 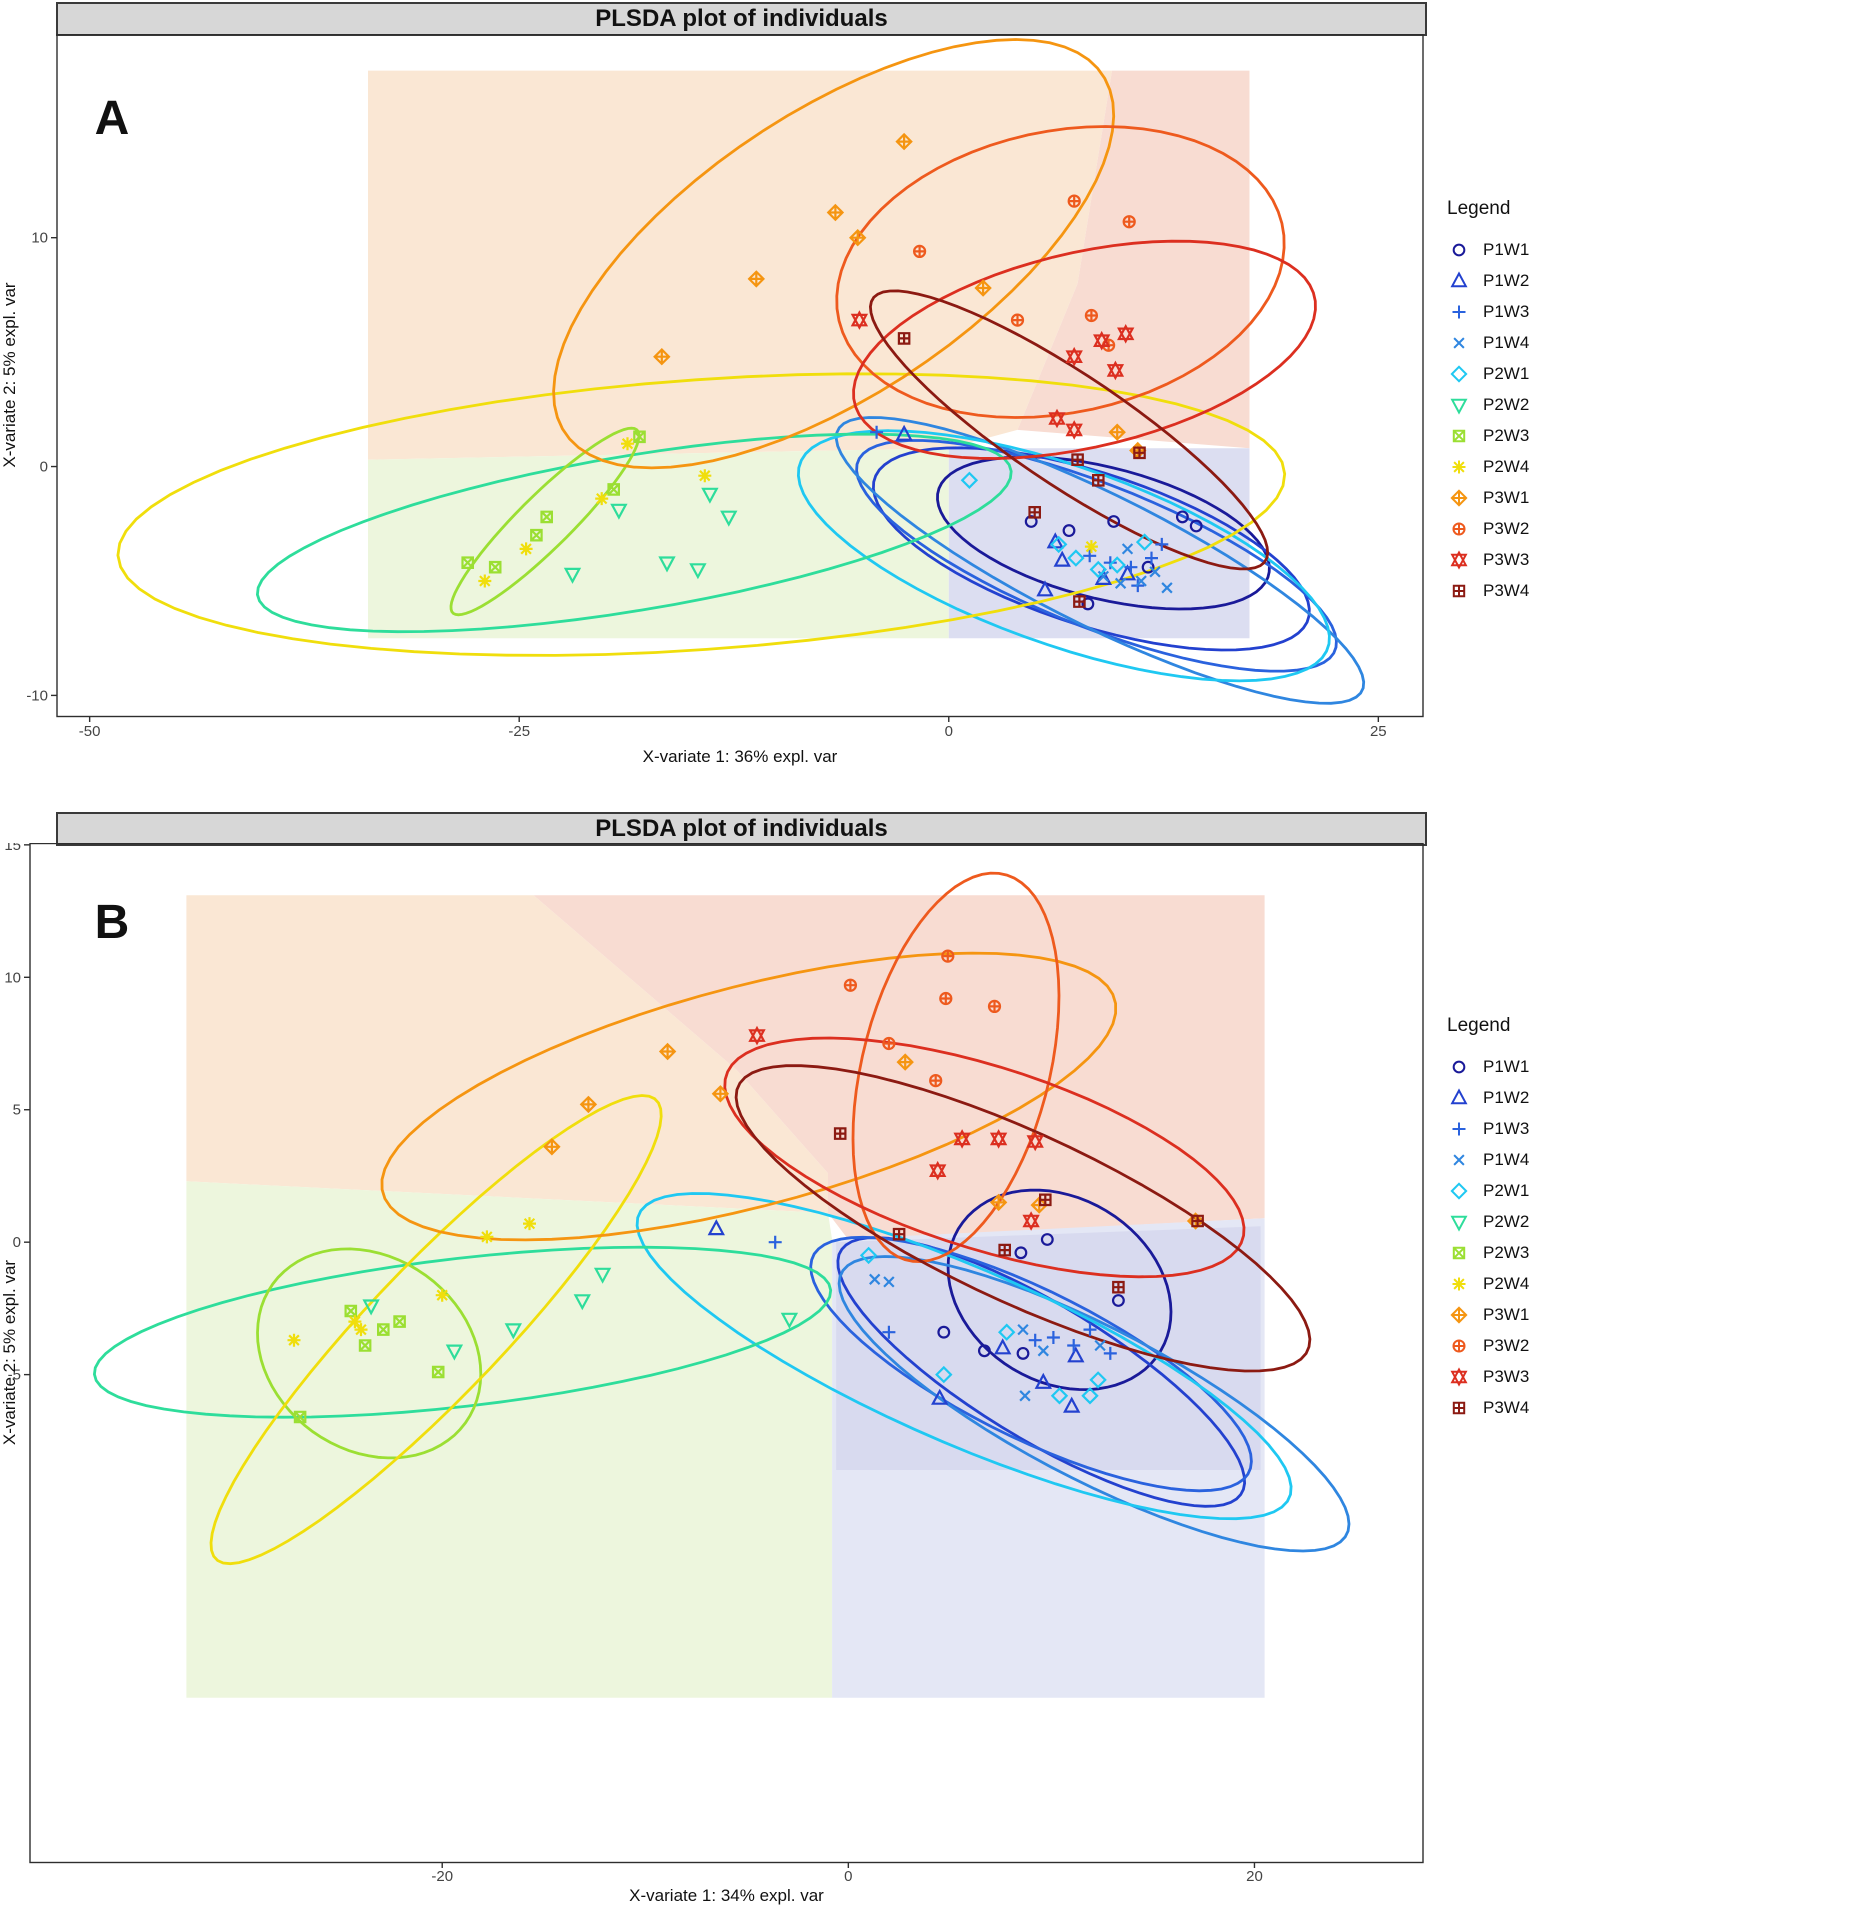 I want to click on ellipse-P2W4, so click(x=436, y=1330).